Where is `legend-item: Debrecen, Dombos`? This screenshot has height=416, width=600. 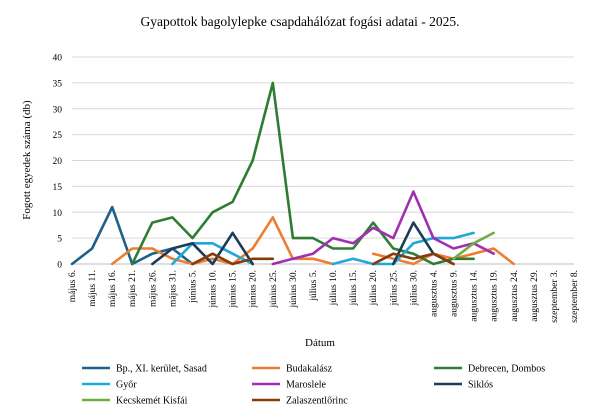 legend-item: Debrecen, Dombos is located at coordinates (489, 369).